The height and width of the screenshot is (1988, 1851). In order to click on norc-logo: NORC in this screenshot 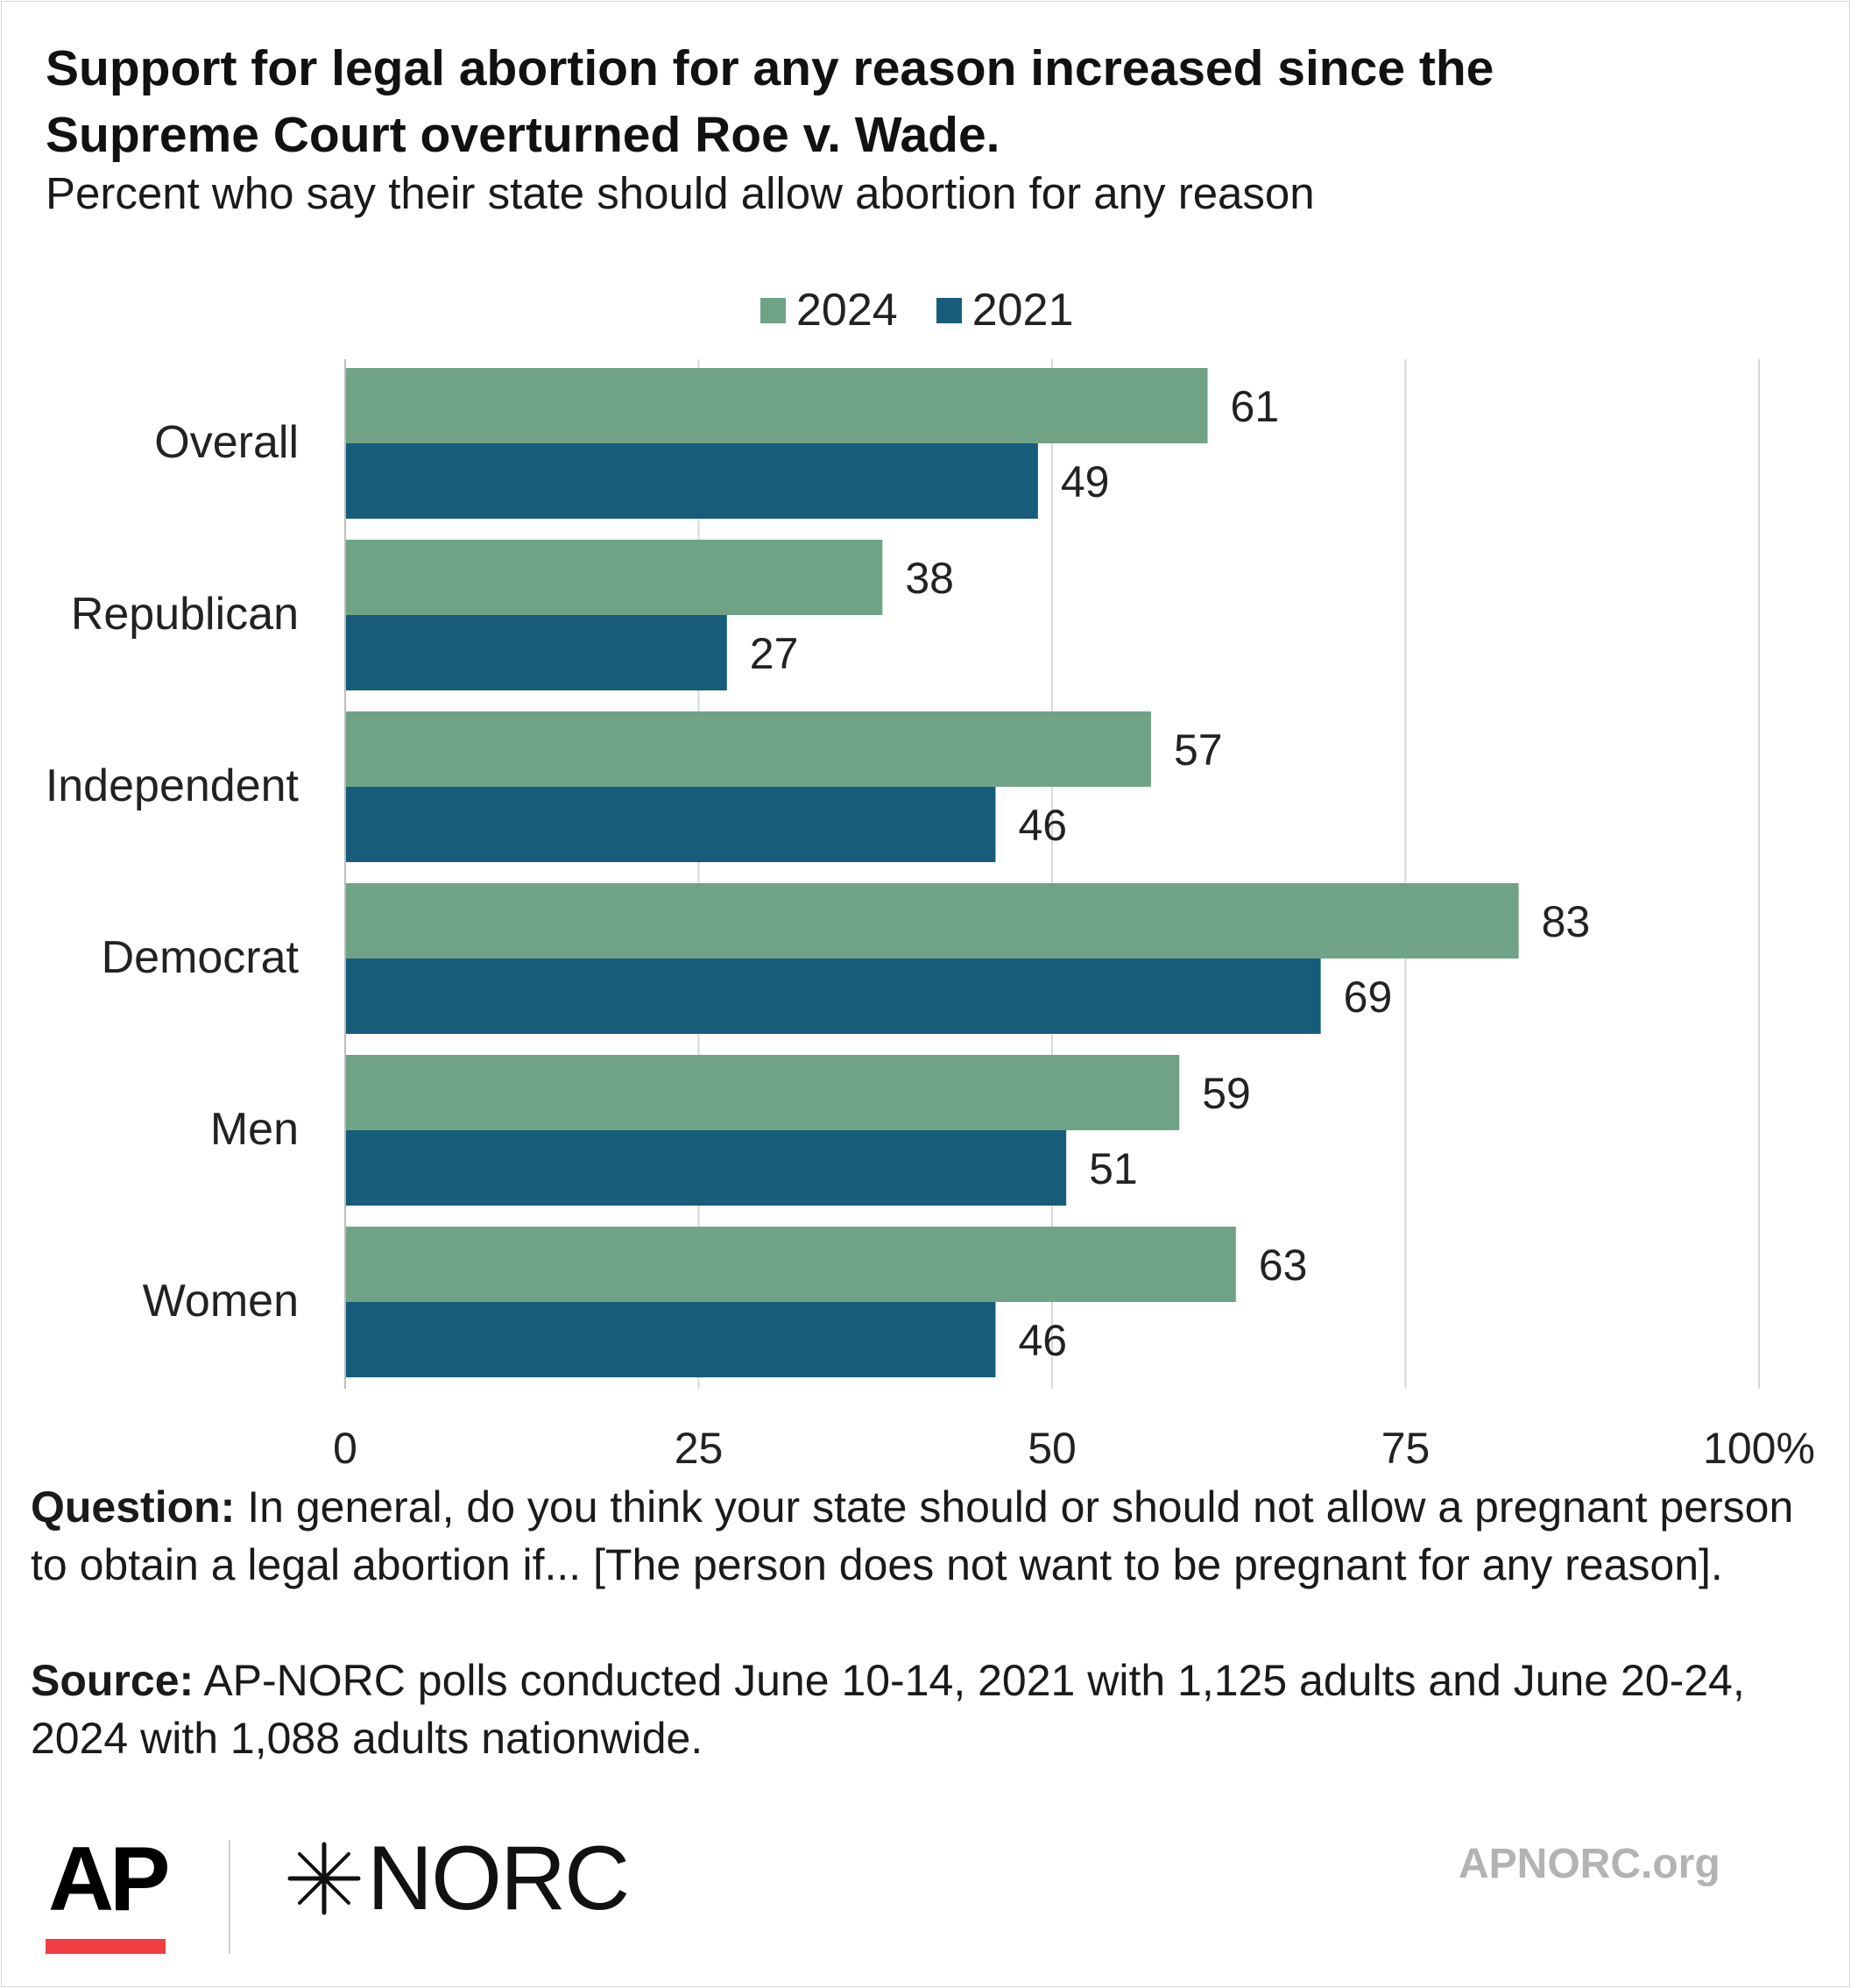, I will do `click(458, 1878)`.